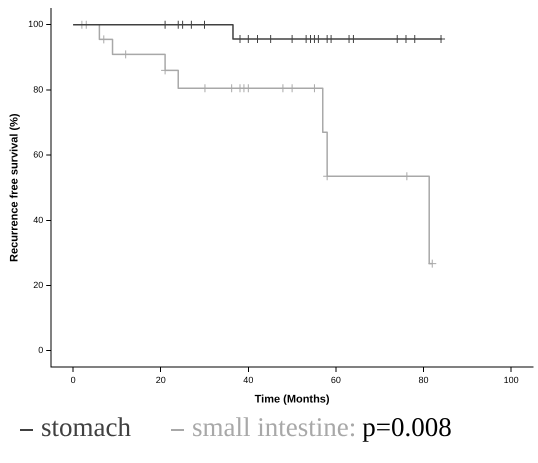 The height and width of the screenshot is (463, 538). I want to click on y-tick-label: 80, so click(38, 89).